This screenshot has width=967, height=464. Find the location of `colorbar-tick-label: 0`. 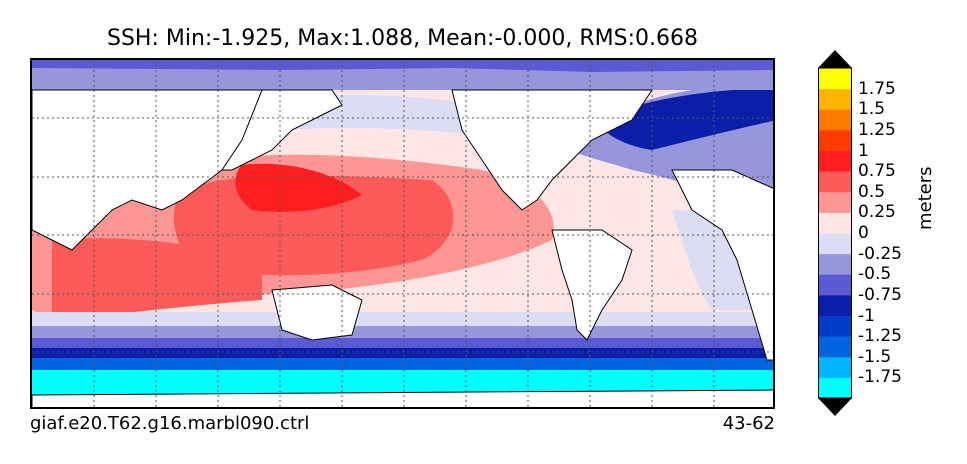

colorbar-tick-label: 0 is located at coordinates (863, 233).